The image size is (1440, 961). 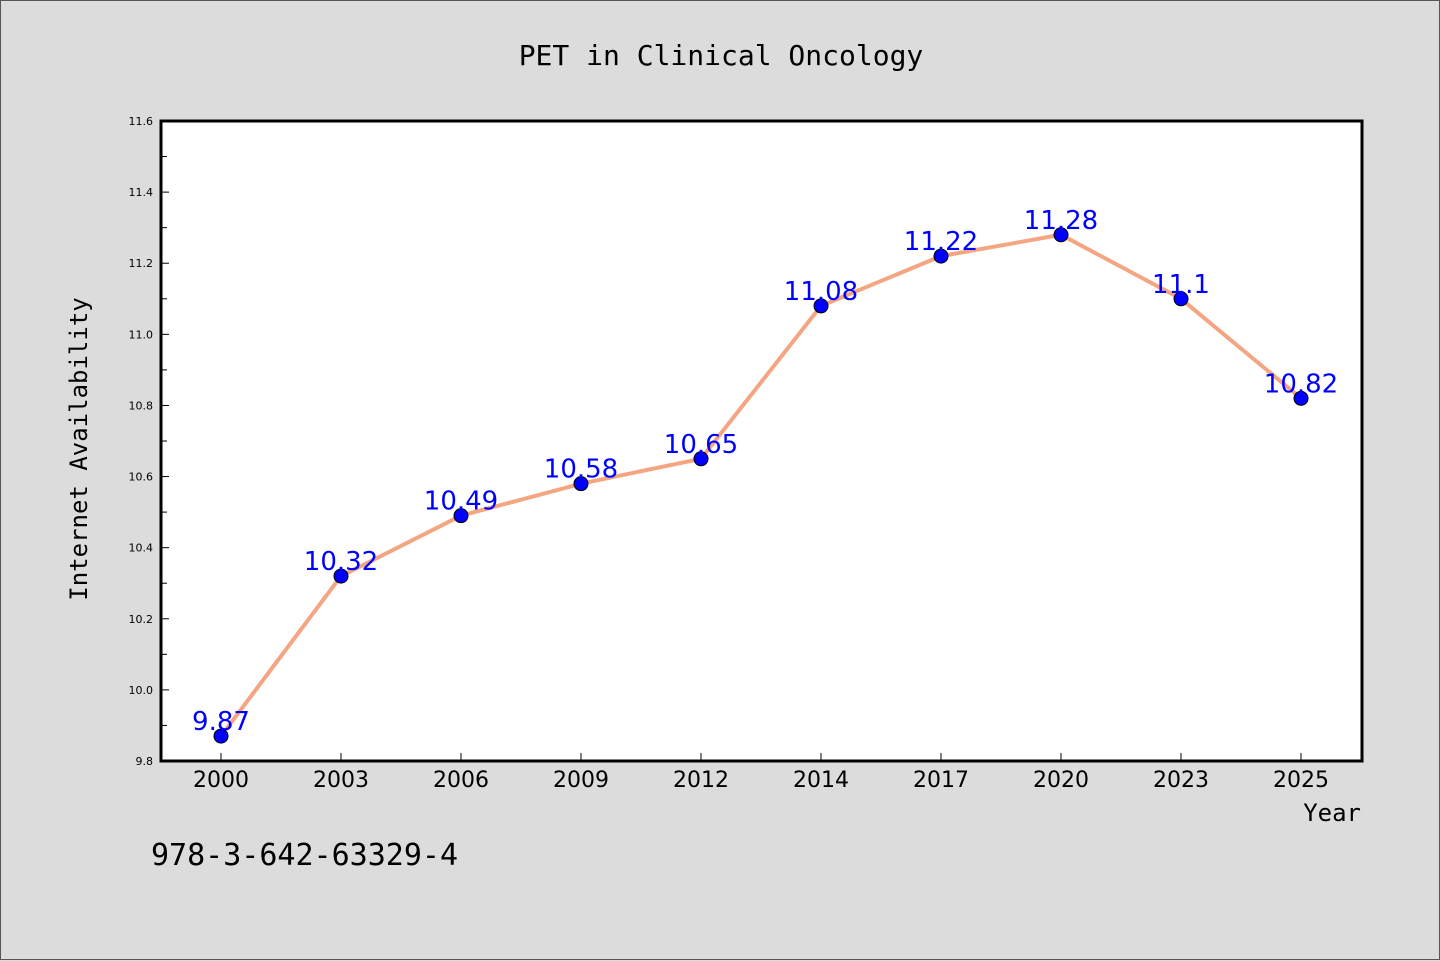 What do you see at coordinates (1301, 780) in the screenshot?
I see `x-tick-label: 2025` at bounding box center [1301, 780].